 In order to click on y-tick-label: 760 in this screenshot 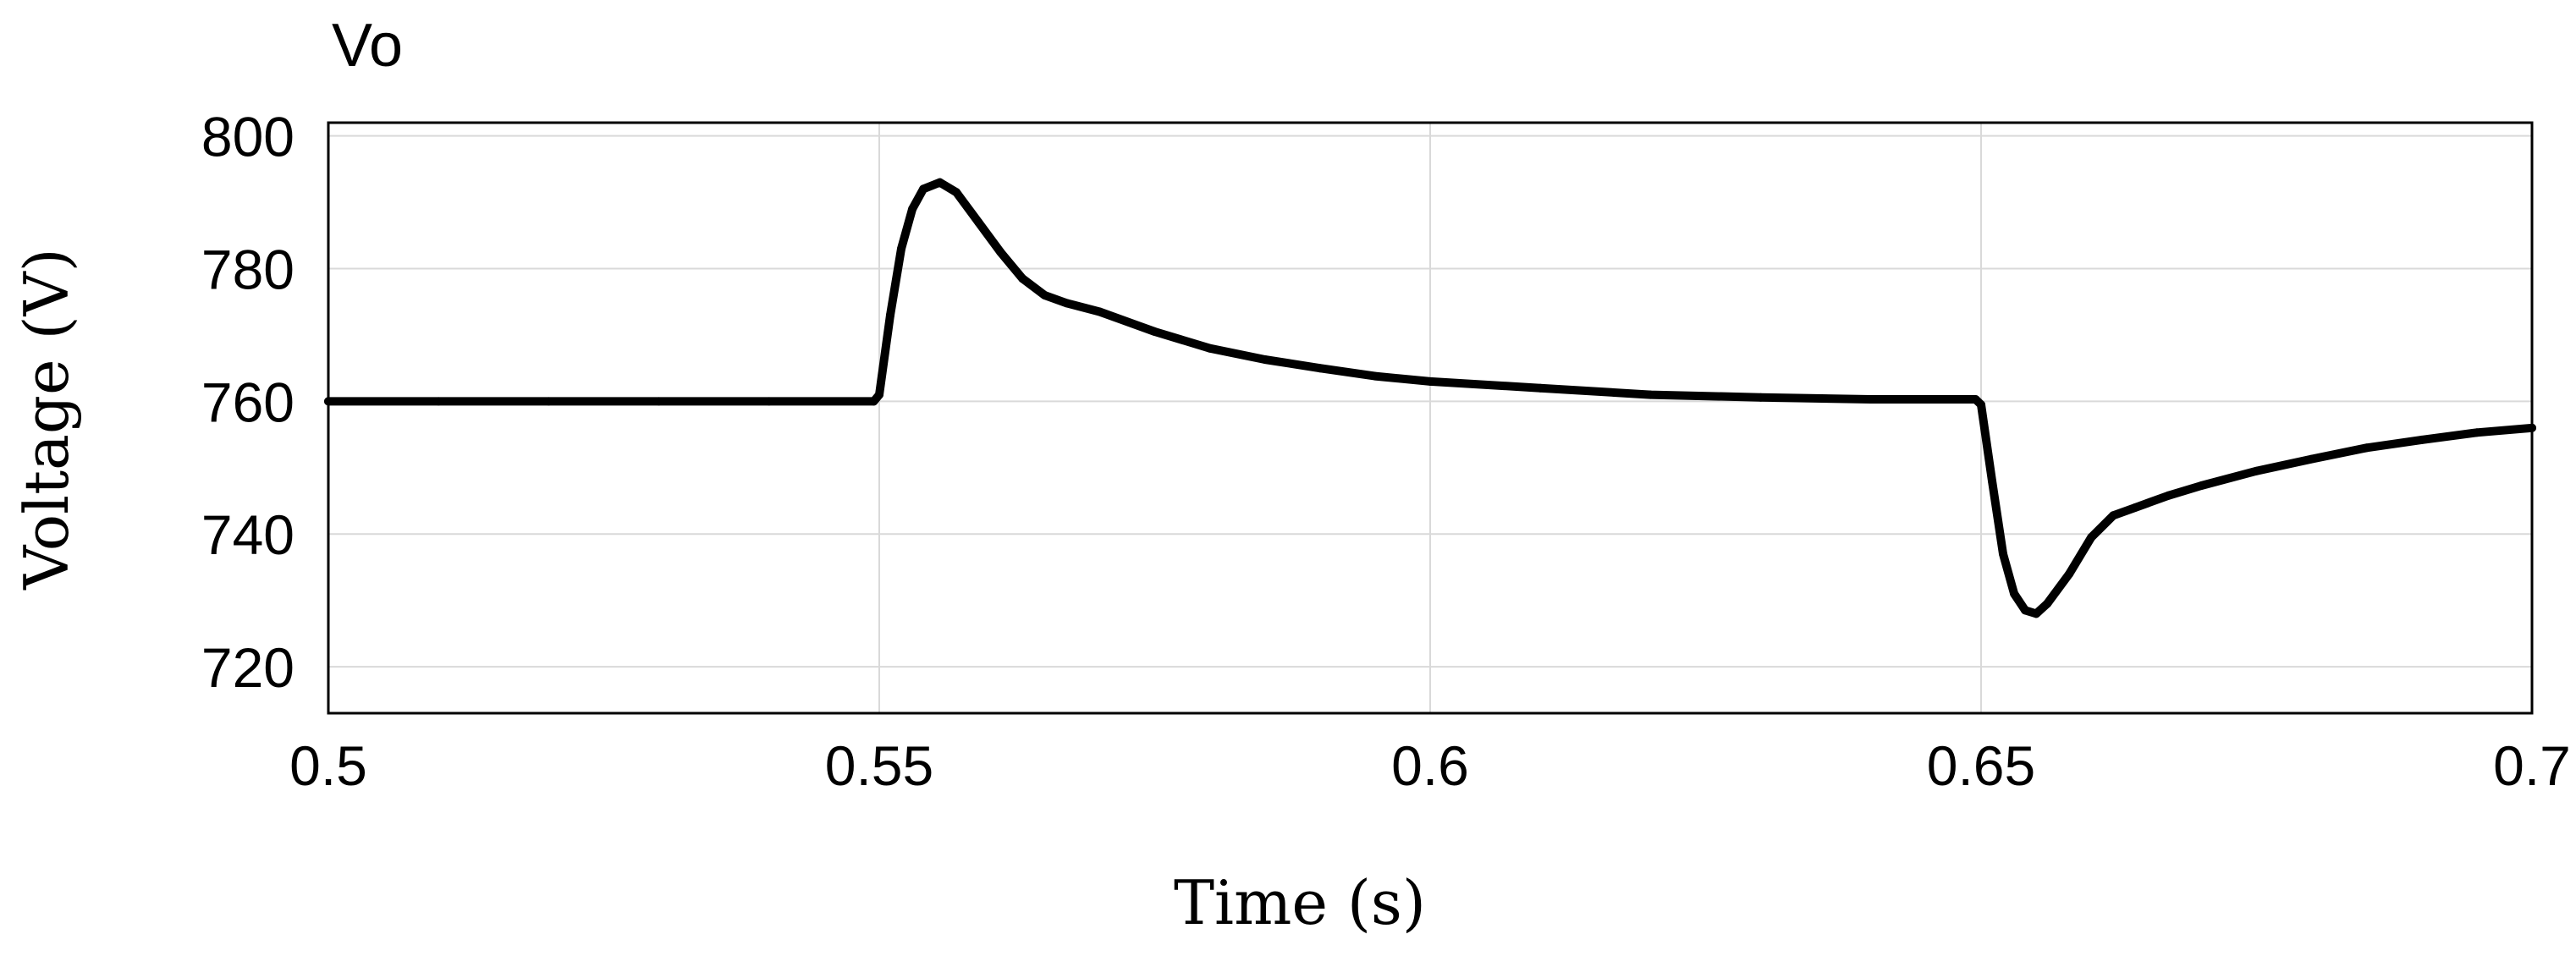, I will do `click(247, 402)`.